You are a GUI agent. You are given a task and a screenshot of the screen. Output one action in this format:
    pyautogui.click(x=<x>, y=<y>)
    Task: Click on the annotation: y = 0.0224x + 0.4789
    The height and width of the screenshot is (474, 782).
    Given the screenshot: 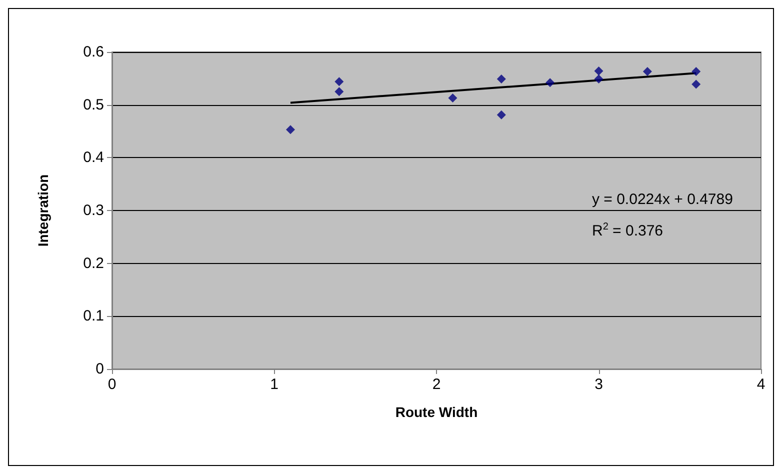 What is the action you would take?
    pyautogui.click(x=662, y=199)
    